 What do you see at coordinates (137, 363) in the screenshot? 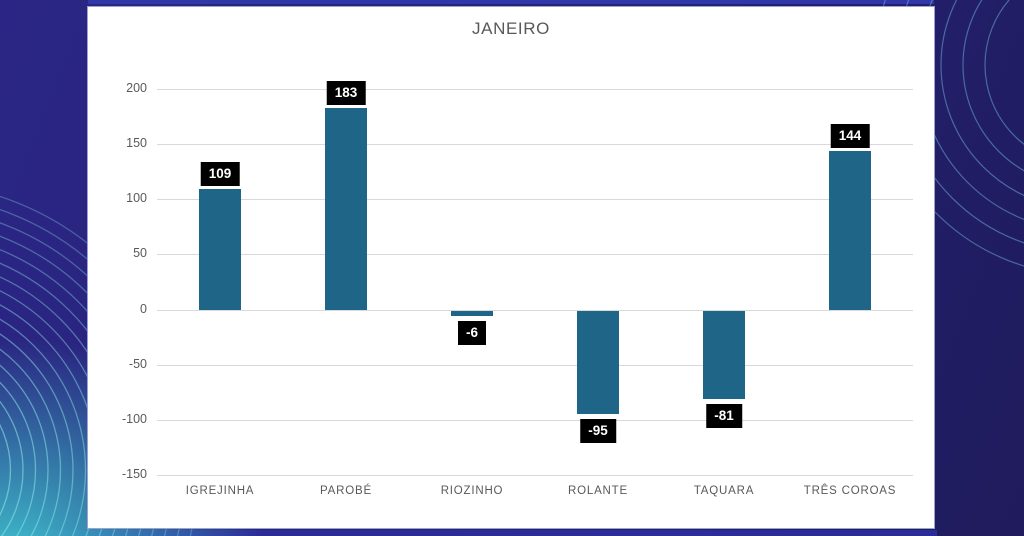
I see `y-axis-tick-label: -50` at bounding box center [137, 363].